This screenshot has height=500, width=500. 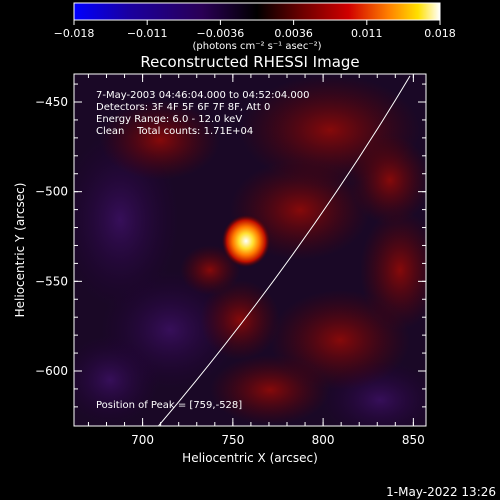 I want to click on info-detectors: Detectors: 3F 4F 5F 6F 7F 8F, Att 0, so click(x=183, y=107).